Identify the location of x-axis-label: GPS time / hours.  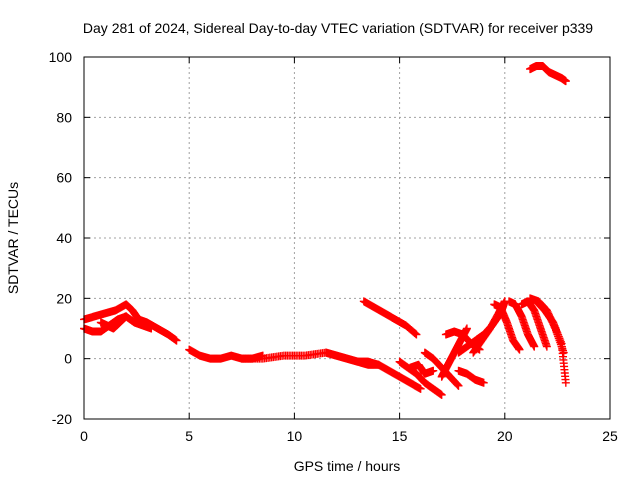
(347, 466).